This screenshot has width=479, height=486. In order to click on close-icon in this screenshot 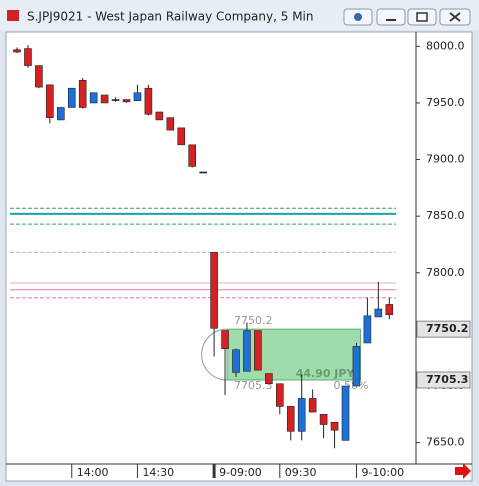, I will do `click(455, 17)`.